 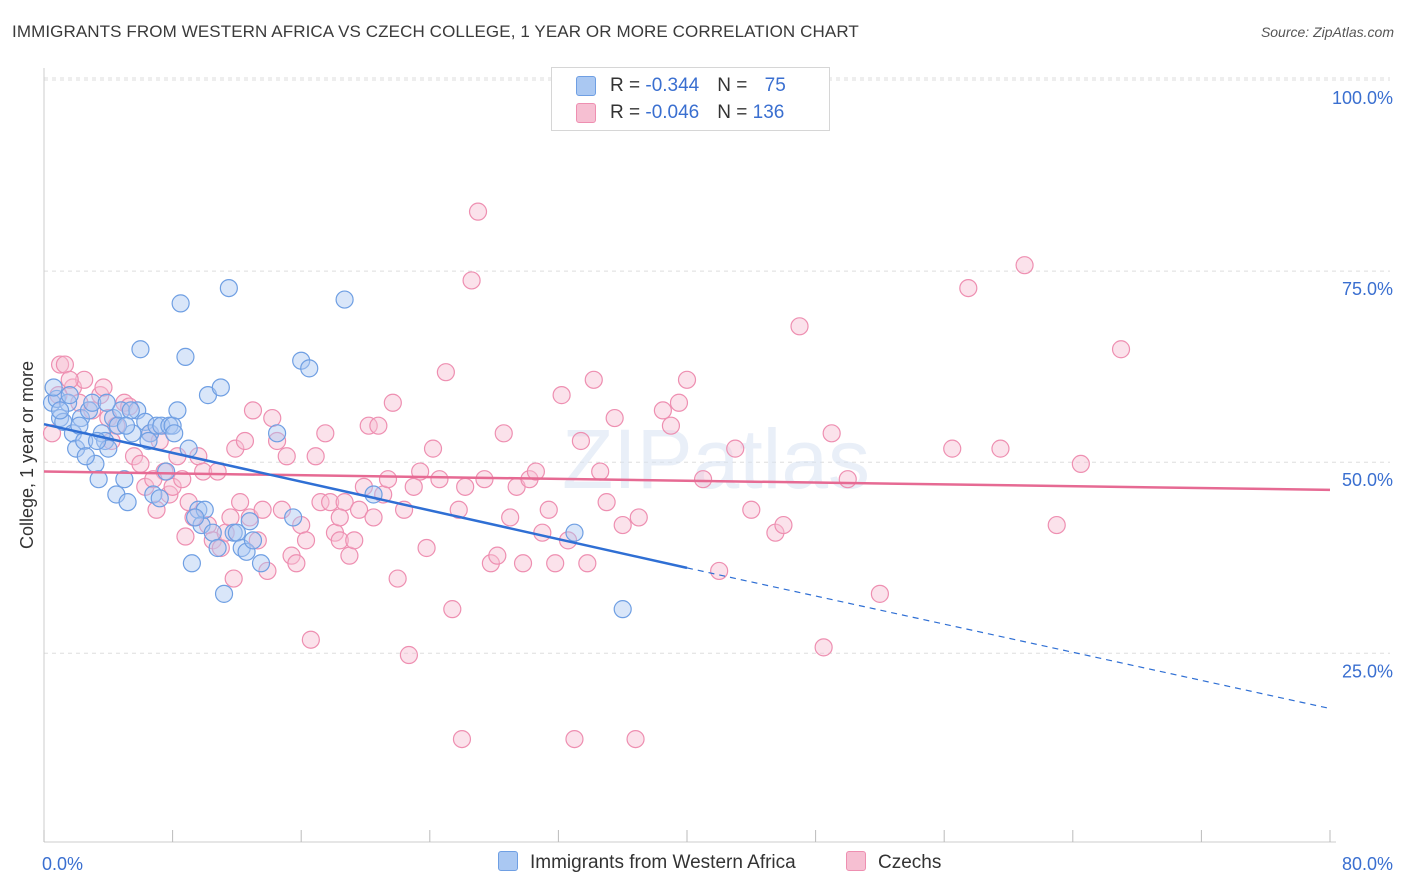 I want to click on r-value: -0.046, so click(x=672, y=112).